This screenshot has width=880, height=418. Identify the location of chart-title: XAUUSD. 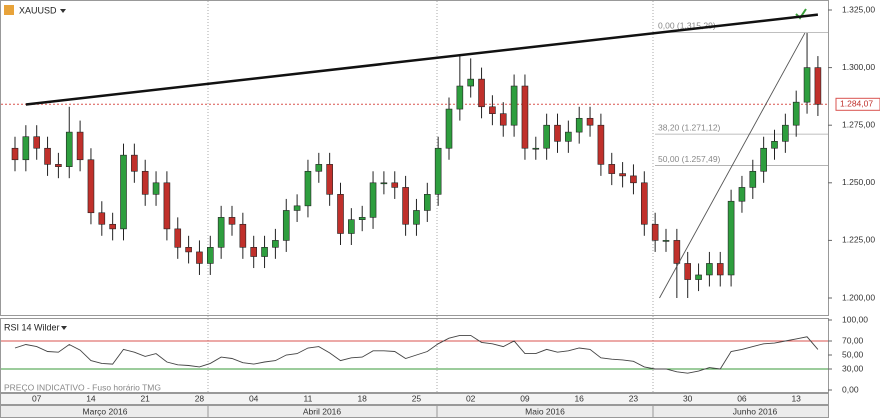
(38, 10).